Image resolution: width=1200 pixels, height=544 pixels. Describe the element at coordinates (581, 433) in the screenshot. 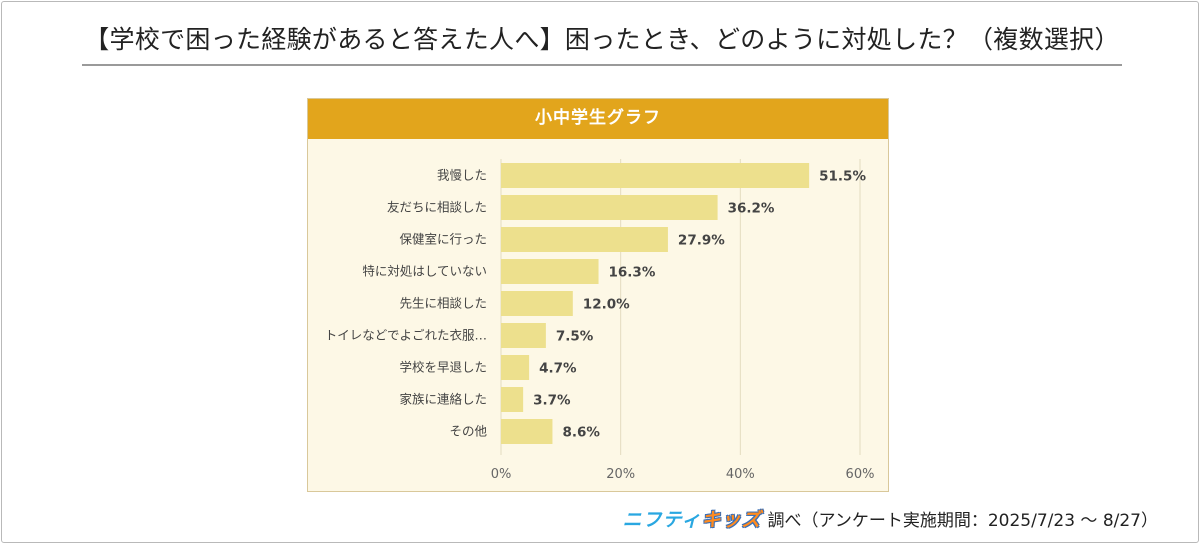

I see `value-label: 8.6%` at that location.